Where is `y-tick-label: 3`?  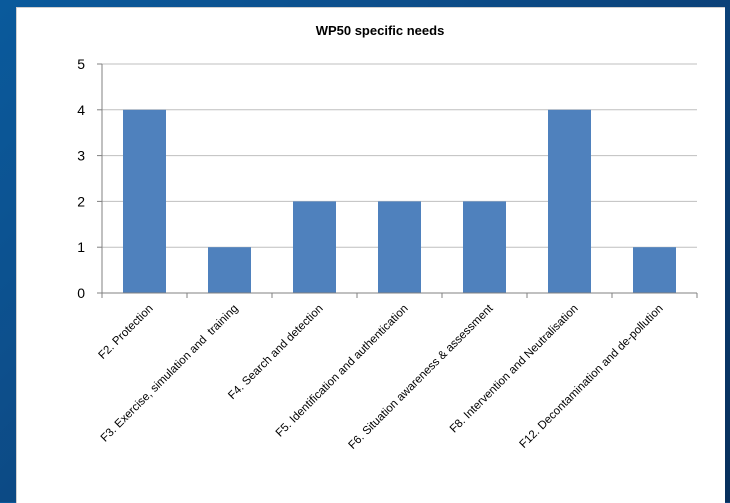 y-tick-label: 3 is located at coordinates (81, 156).